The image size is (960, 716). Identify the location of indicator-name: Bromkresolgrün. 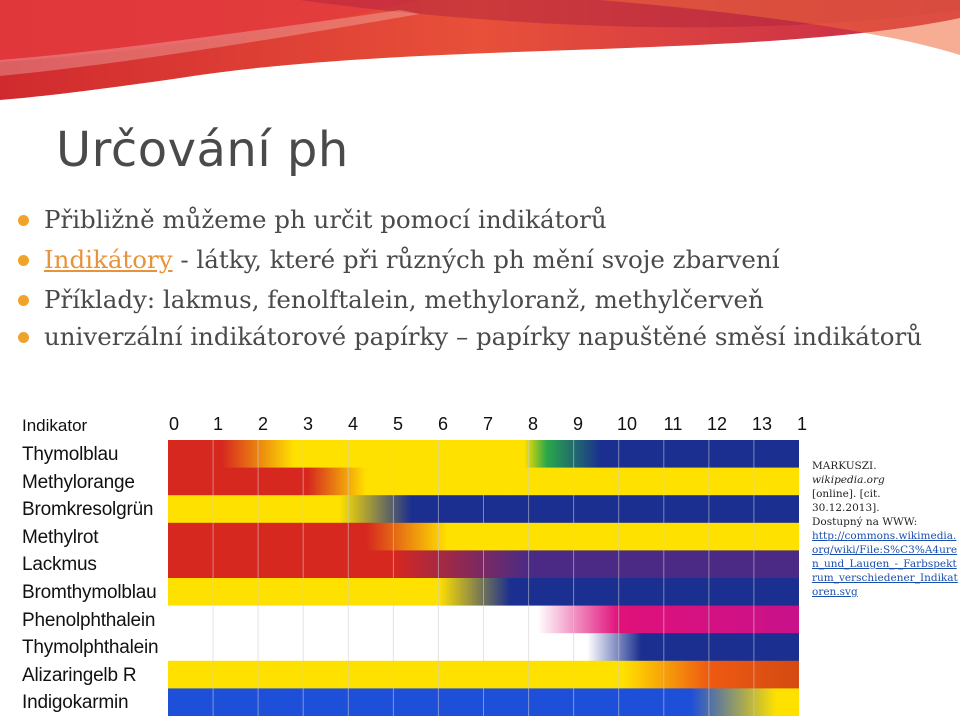
(88, 510).